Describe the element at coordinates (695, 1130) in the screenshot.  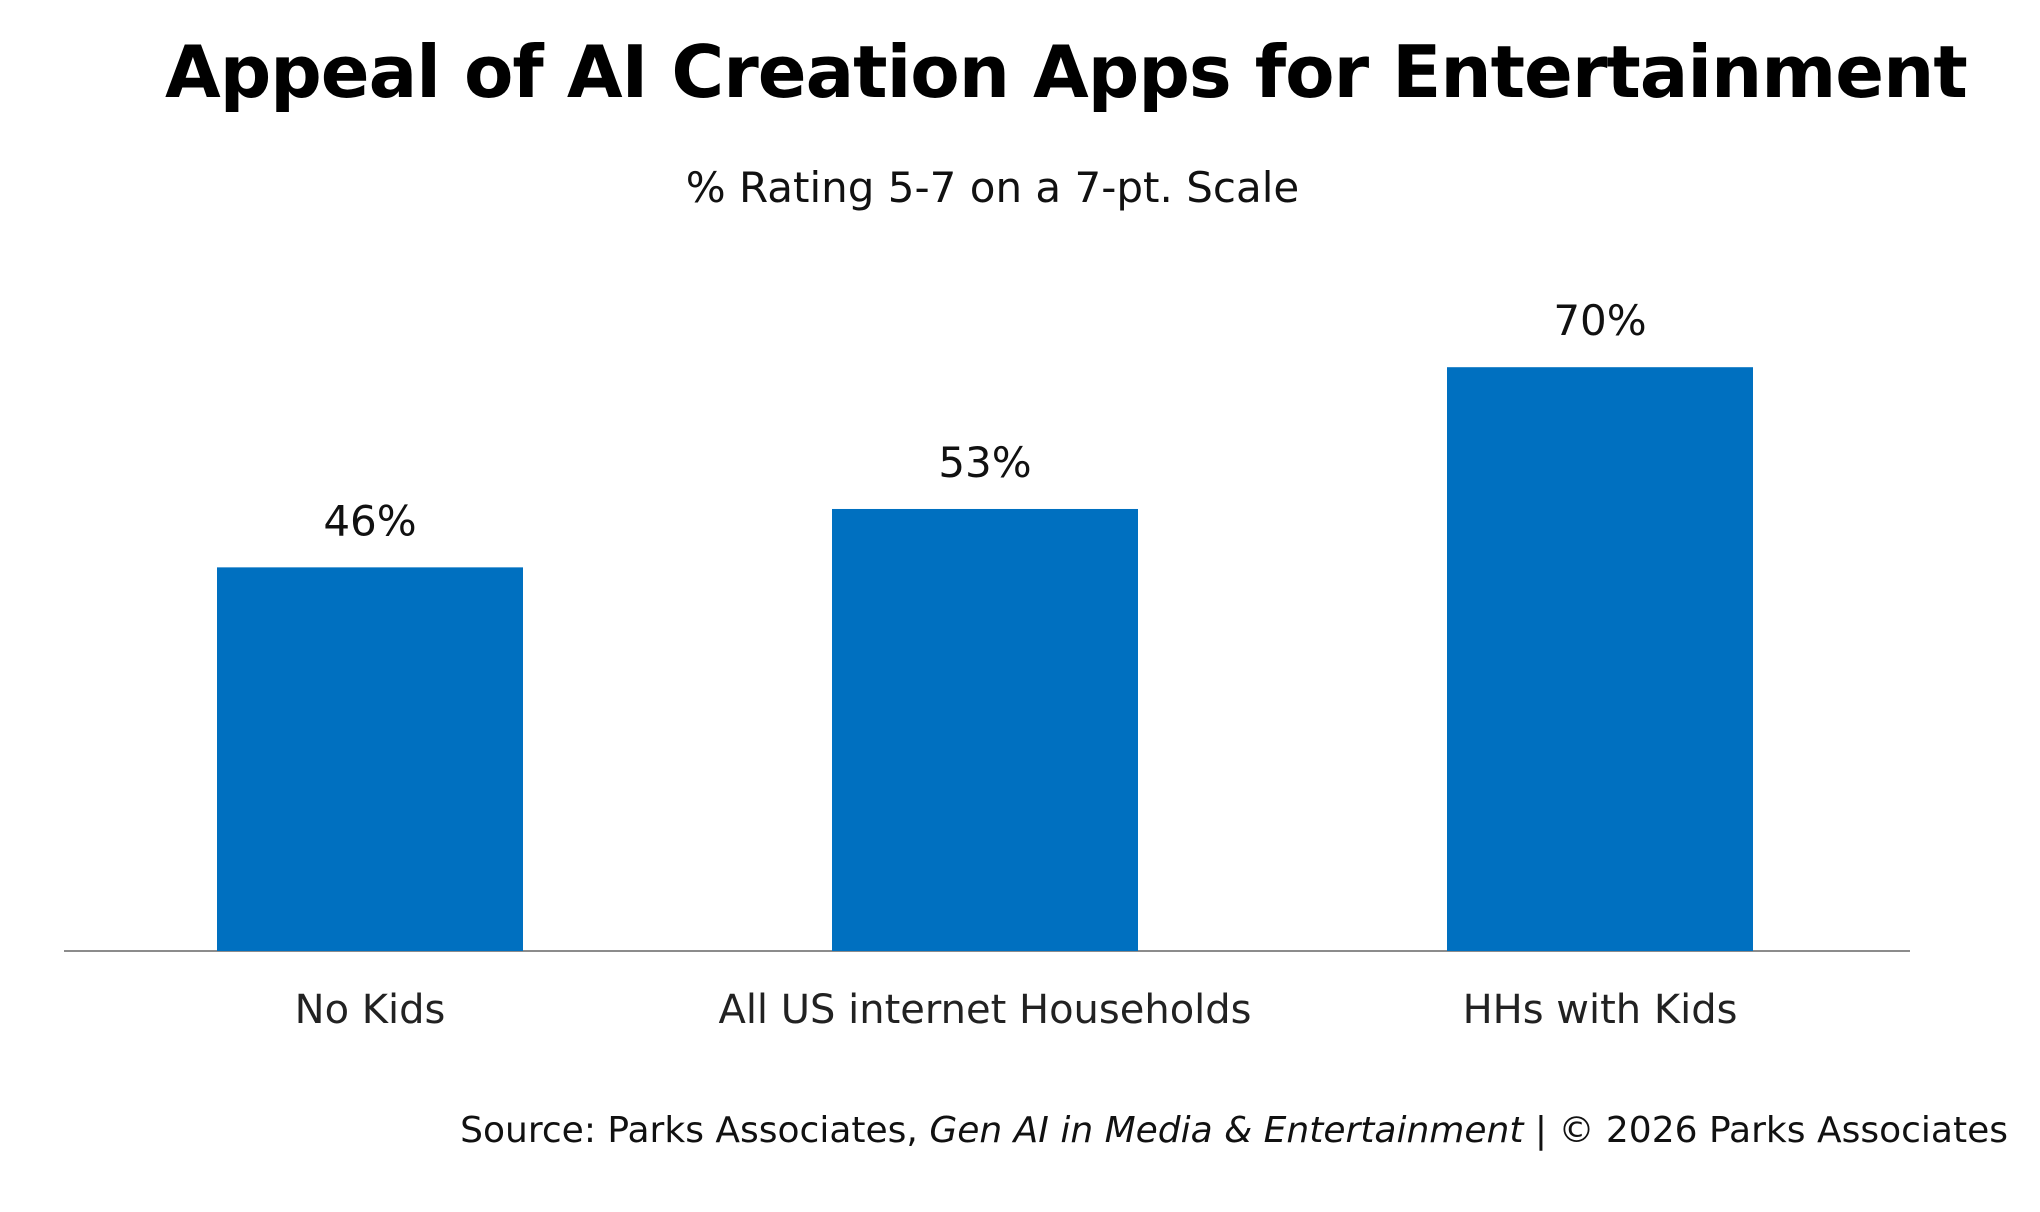
I see `source-prefix: Source: Parks Associates,` at that location.